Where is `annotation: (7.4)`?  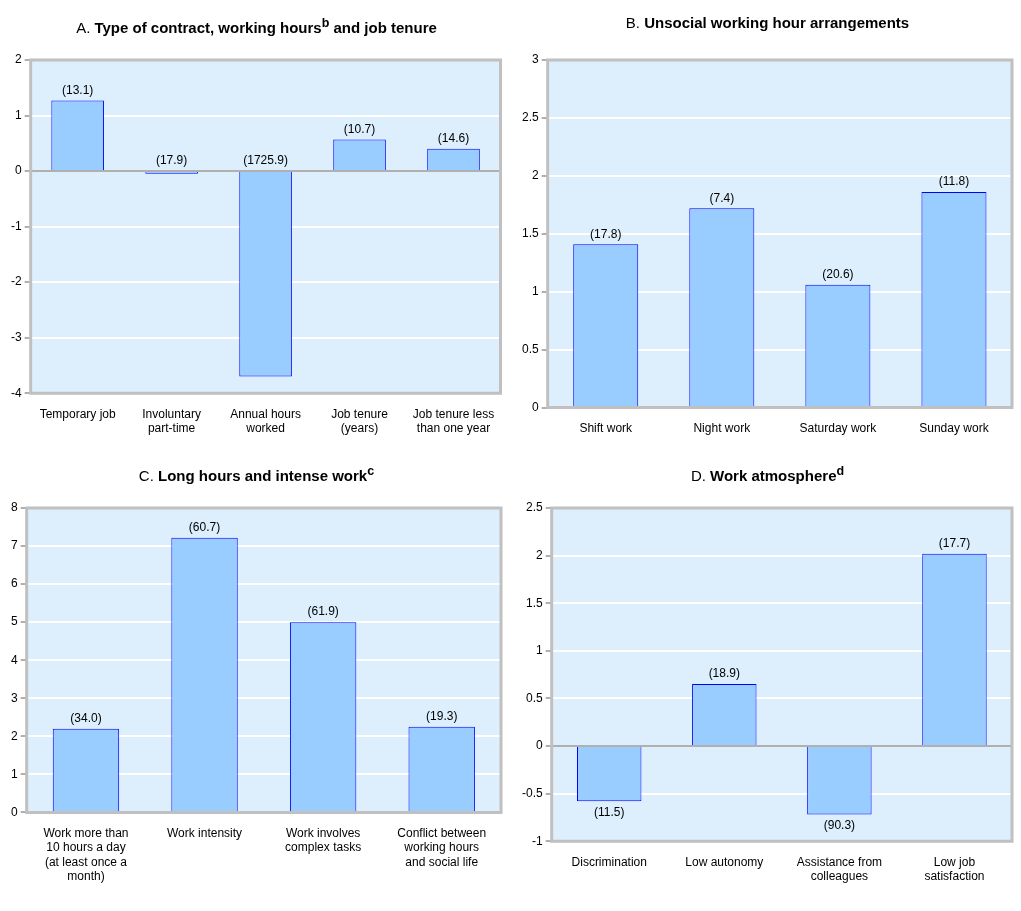 annotation: (7.4) is located at coordinates (722, 197).